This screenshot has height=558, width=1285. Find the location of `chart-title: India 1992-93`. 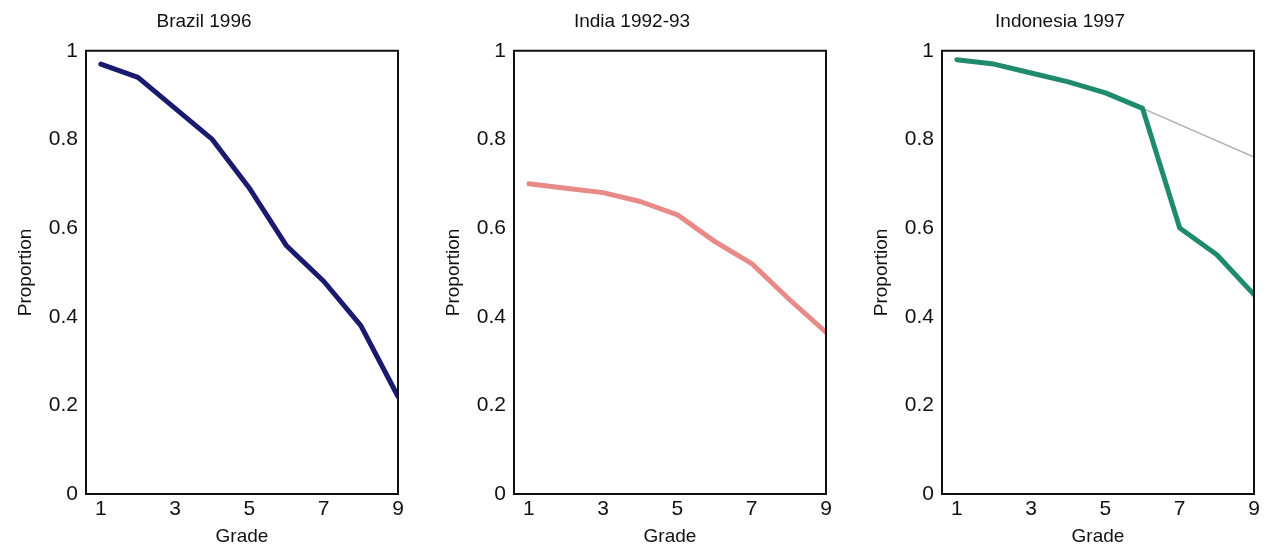

chart-title: India 1992-93 is located at coordinates (632, 20).